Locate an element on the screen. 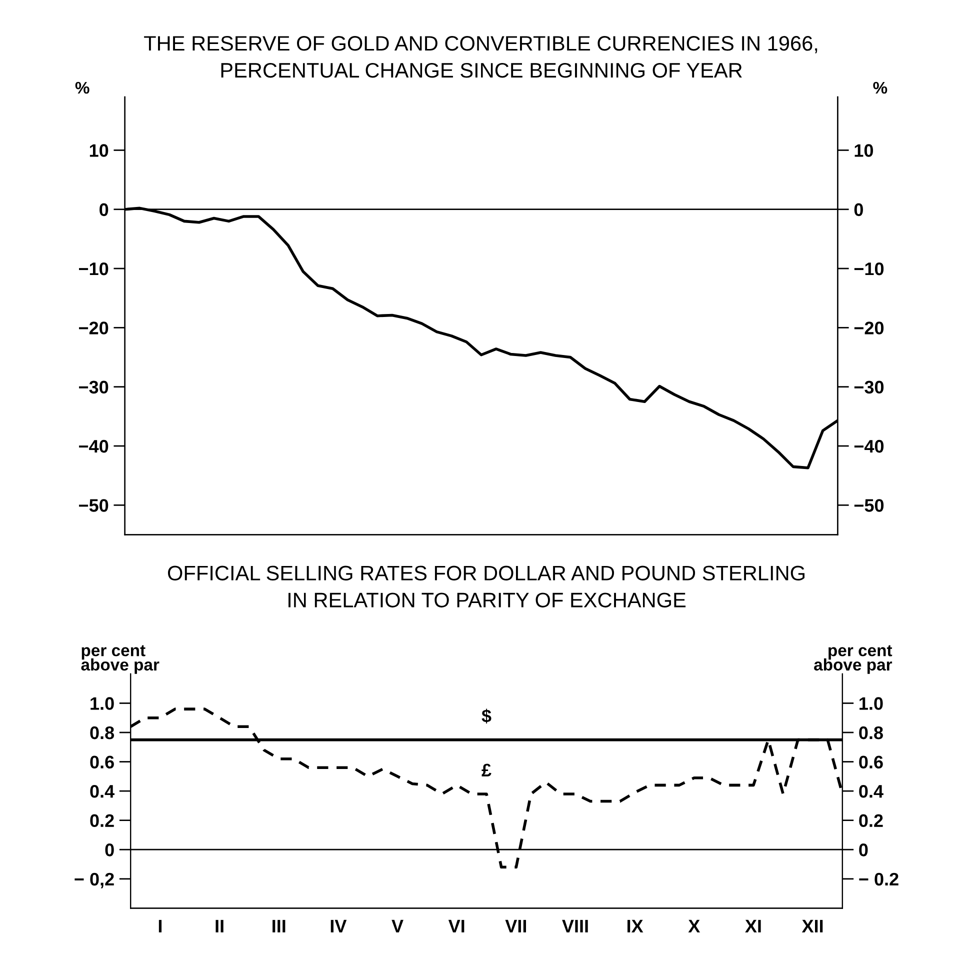 The image size is (953, 960). y-tick-label: 0.2 is located at coordinates (102, 821).